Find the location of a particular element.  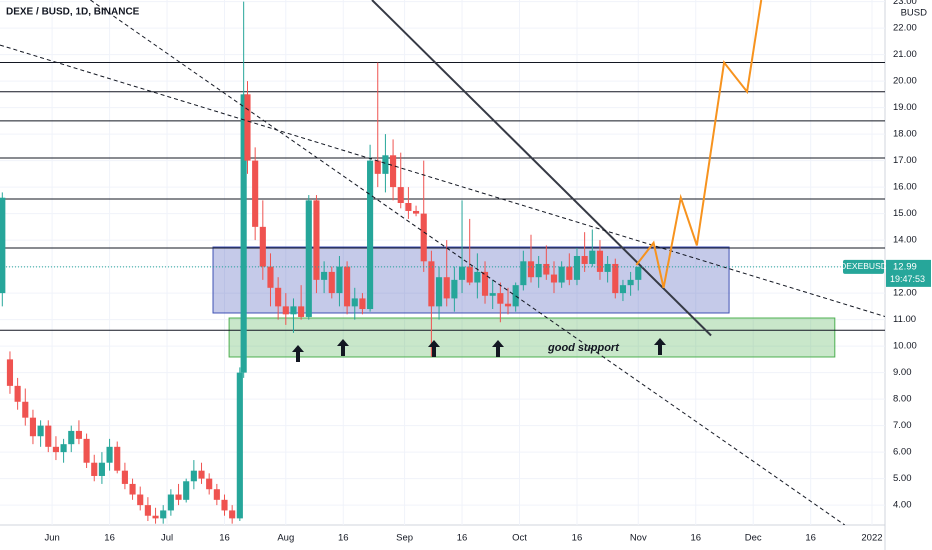

x-tick-label: Sep is located at coordinates (404, 538).